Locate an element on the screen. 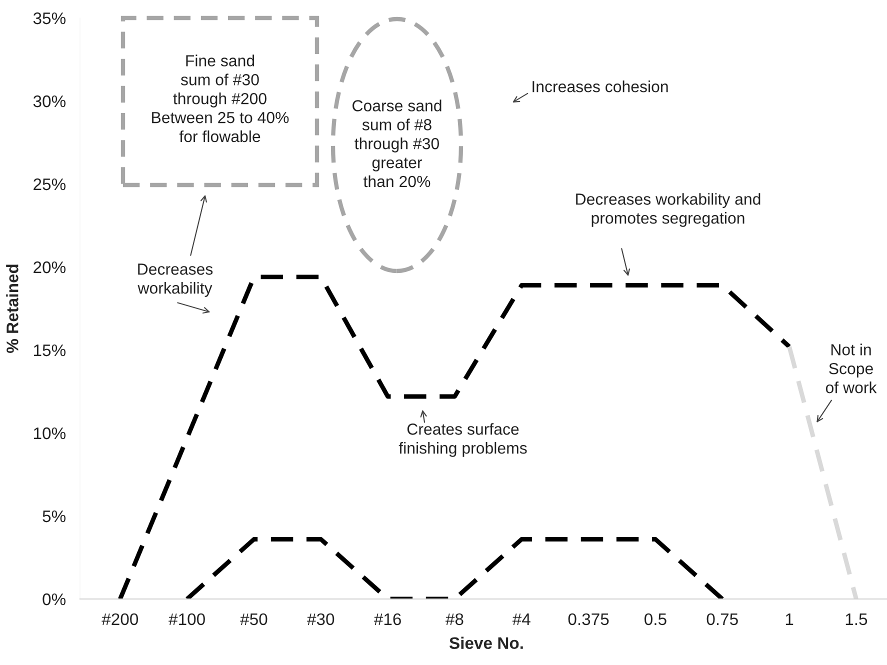 The height and width of the screenshot is (665, 887). x-tick-label: #100 is located at coordinates (186, 619).